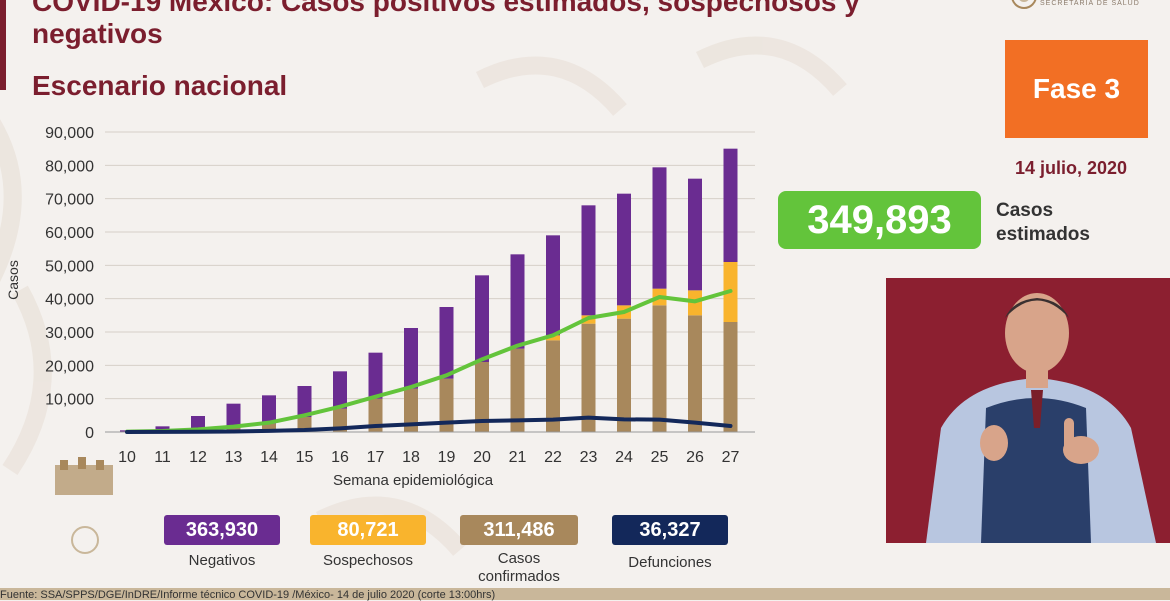 This screenshot has width=1170, height=601. Describe the element at coordinates (879, 220) in the screenshot. I see `estimated-cases-value: 349,893` at that location.